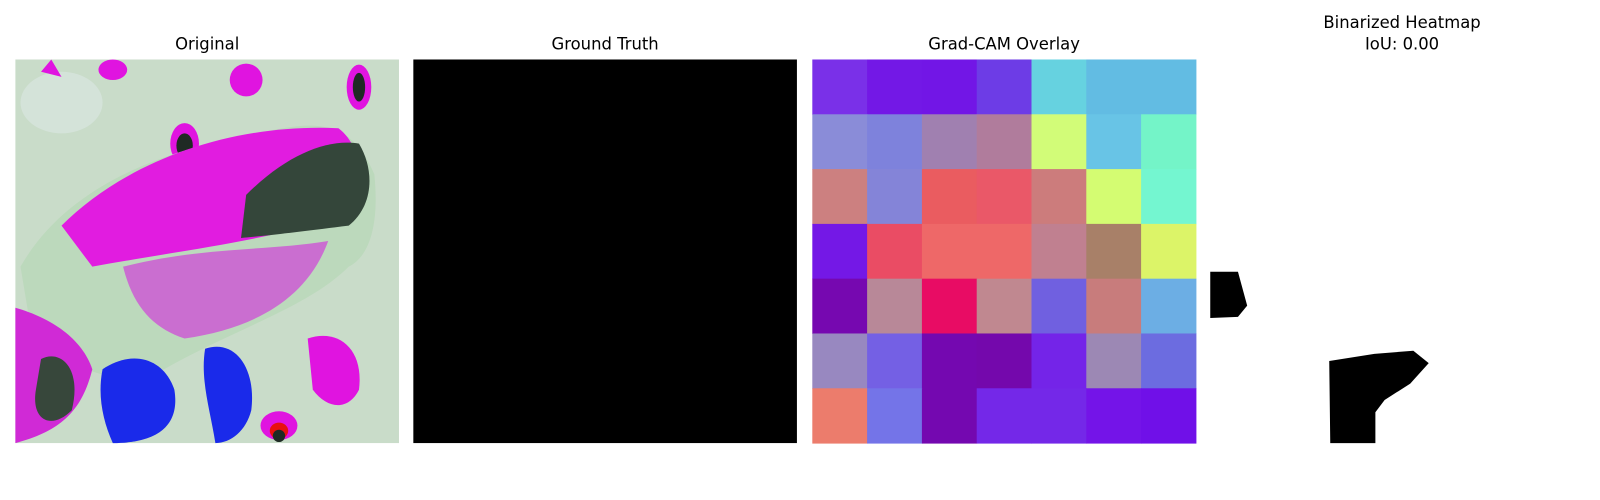 The height and width of the screenshot is (500, 1600). Describe the element at coordinates (605, 44) in the screenshot. I see `panel-title: Ground Truth` at that location.